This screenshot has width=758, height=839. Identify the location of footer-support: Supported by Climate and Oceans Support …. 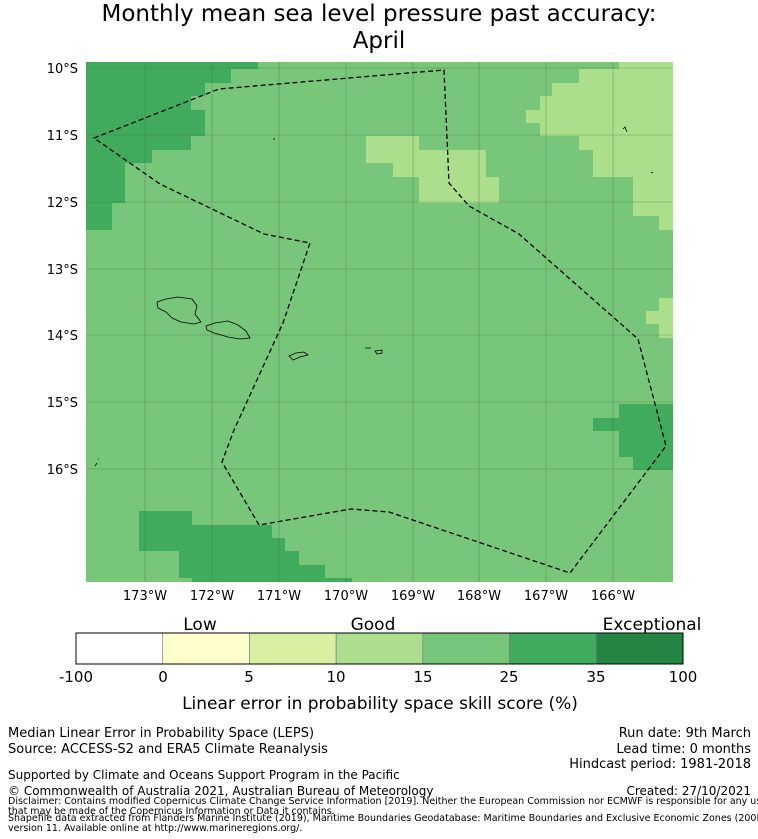
(204, 775).